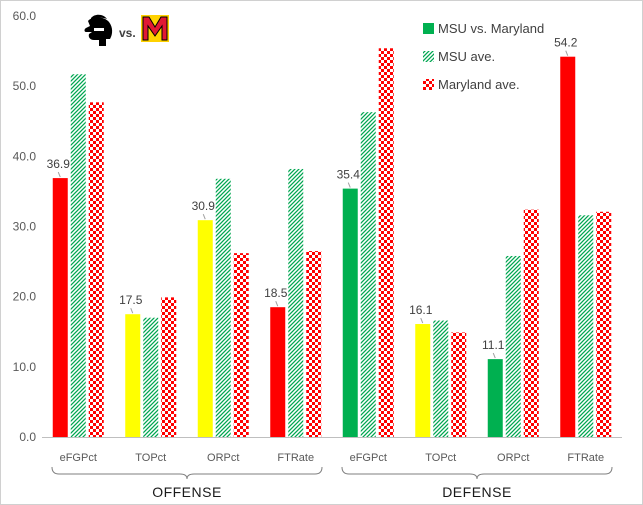 This screenshot has height=505, width=643. Describe the element at coordinates (493, 345) in the screenshot. I see `data-label: 11.1` at that location.